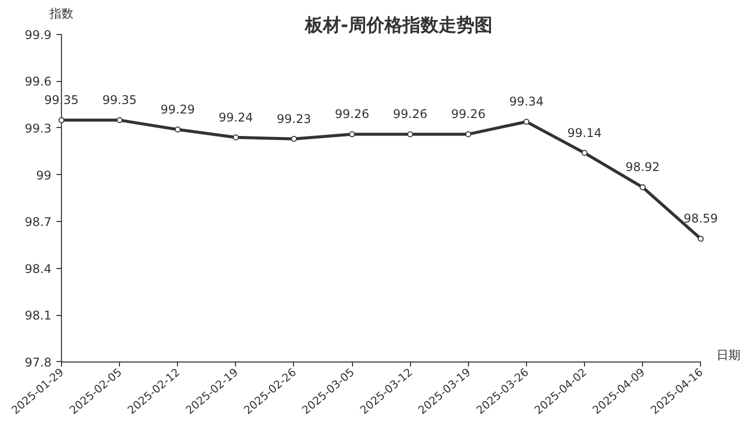 This screenshot has width=752, height=427. Describe the element at coordinates (728, 355) in the screenshot. I see `x-axis-title: 日期` at that location.